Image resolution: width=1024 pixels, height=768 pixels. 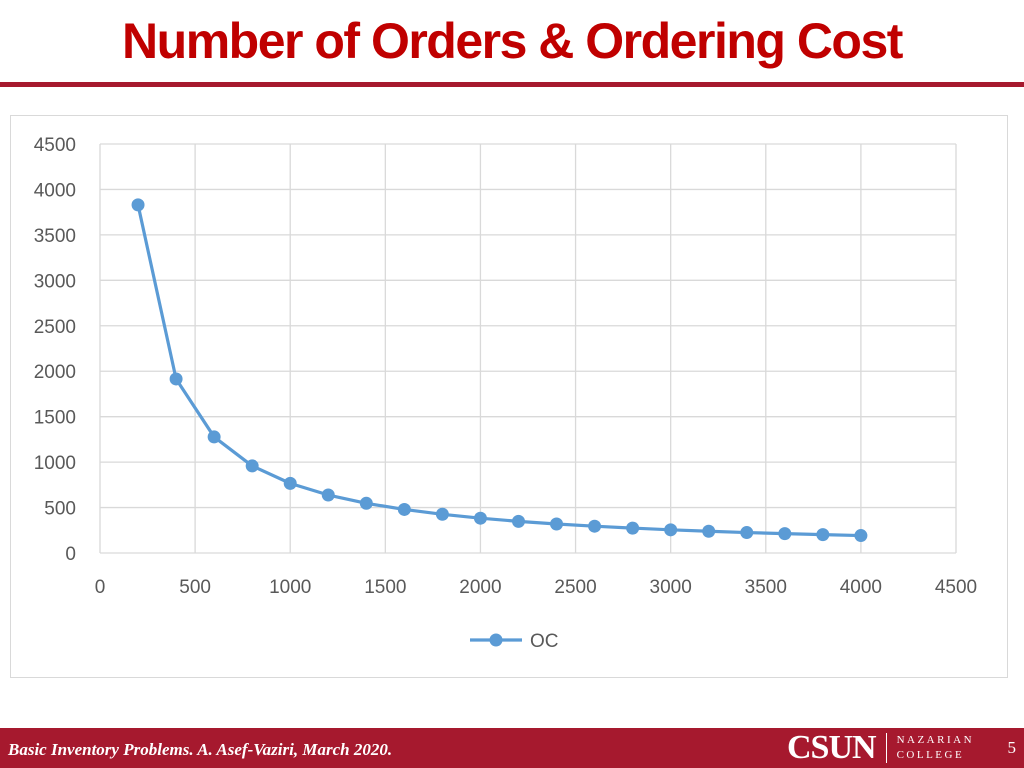 I want to click on x-tick-label: 4000, so click(x=861, y=587).